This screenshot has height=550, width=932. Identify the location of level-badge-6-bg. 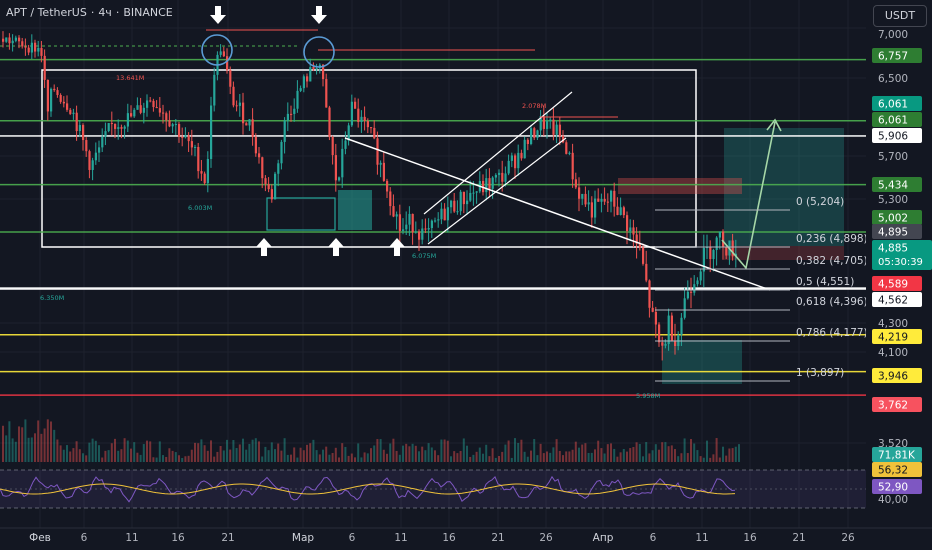
(897, 336).